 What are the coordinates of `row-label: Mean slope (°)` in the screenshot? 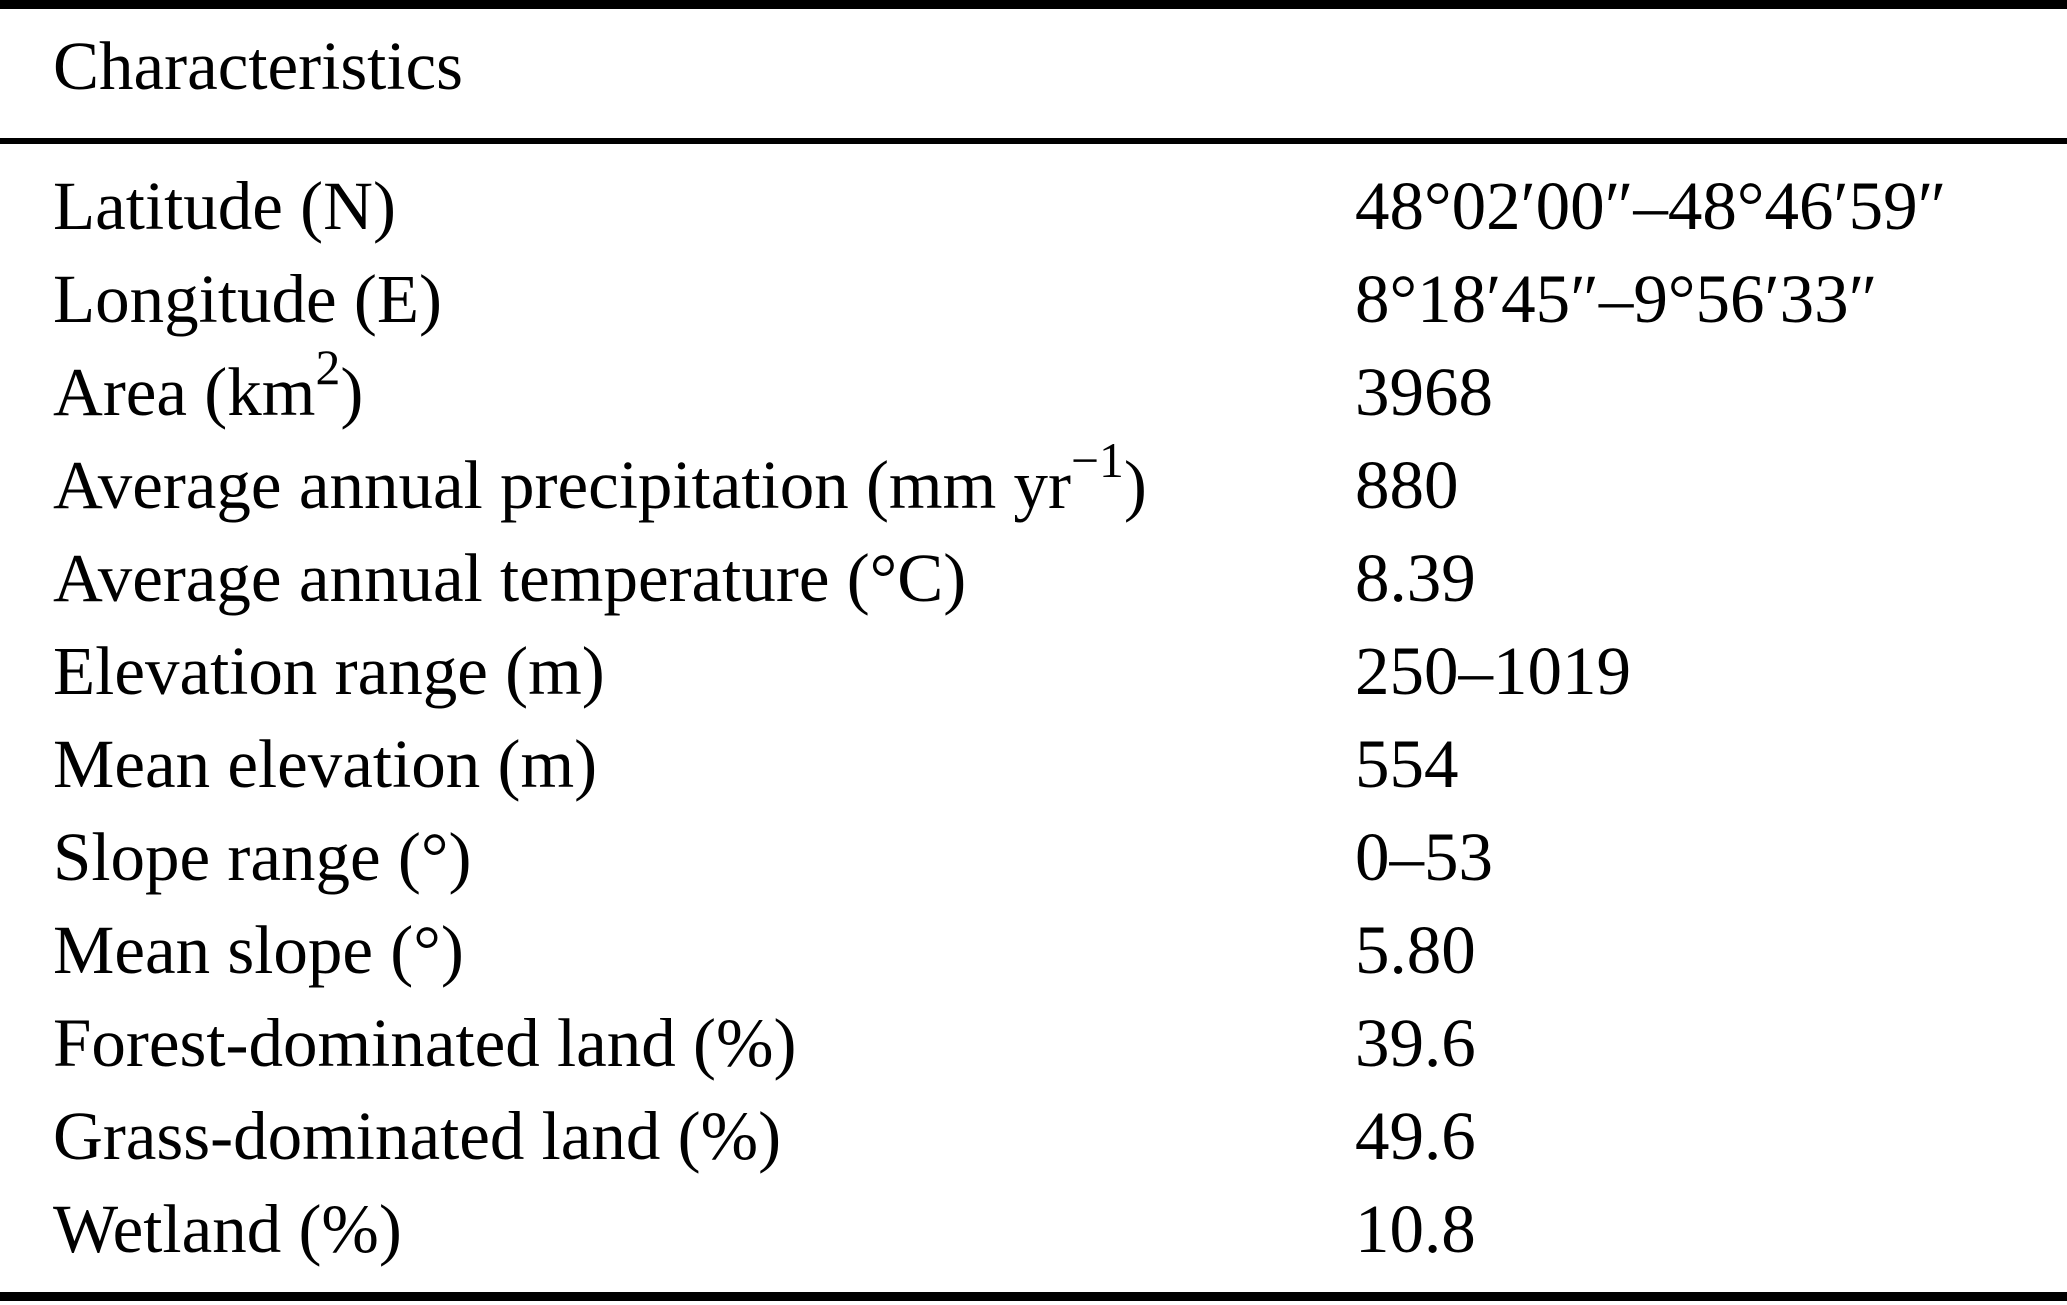 It's located at (704, 950).